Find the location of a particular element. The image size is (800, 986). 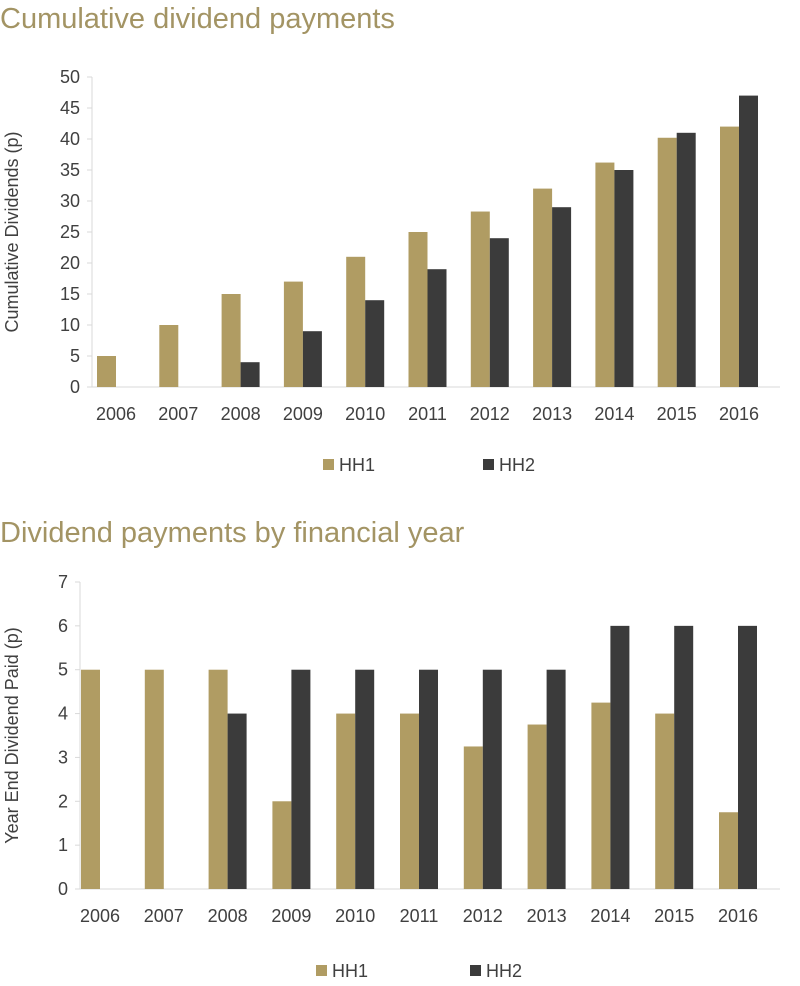

y-tick-label: 15 is located at coordinates (70, 294).